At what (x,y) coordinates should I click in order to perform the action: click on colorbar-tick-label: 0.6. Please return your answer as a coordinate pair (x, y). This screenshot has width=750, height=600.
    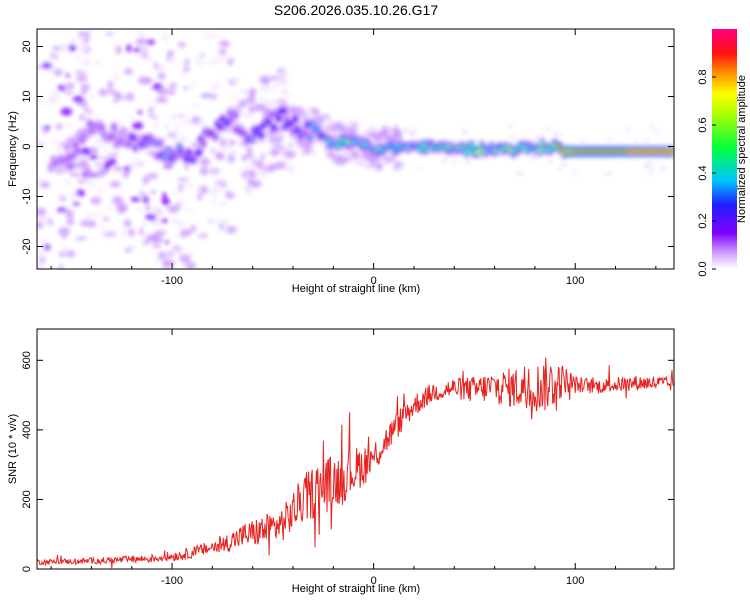
    Looking at the image, I should click on (703, 124).